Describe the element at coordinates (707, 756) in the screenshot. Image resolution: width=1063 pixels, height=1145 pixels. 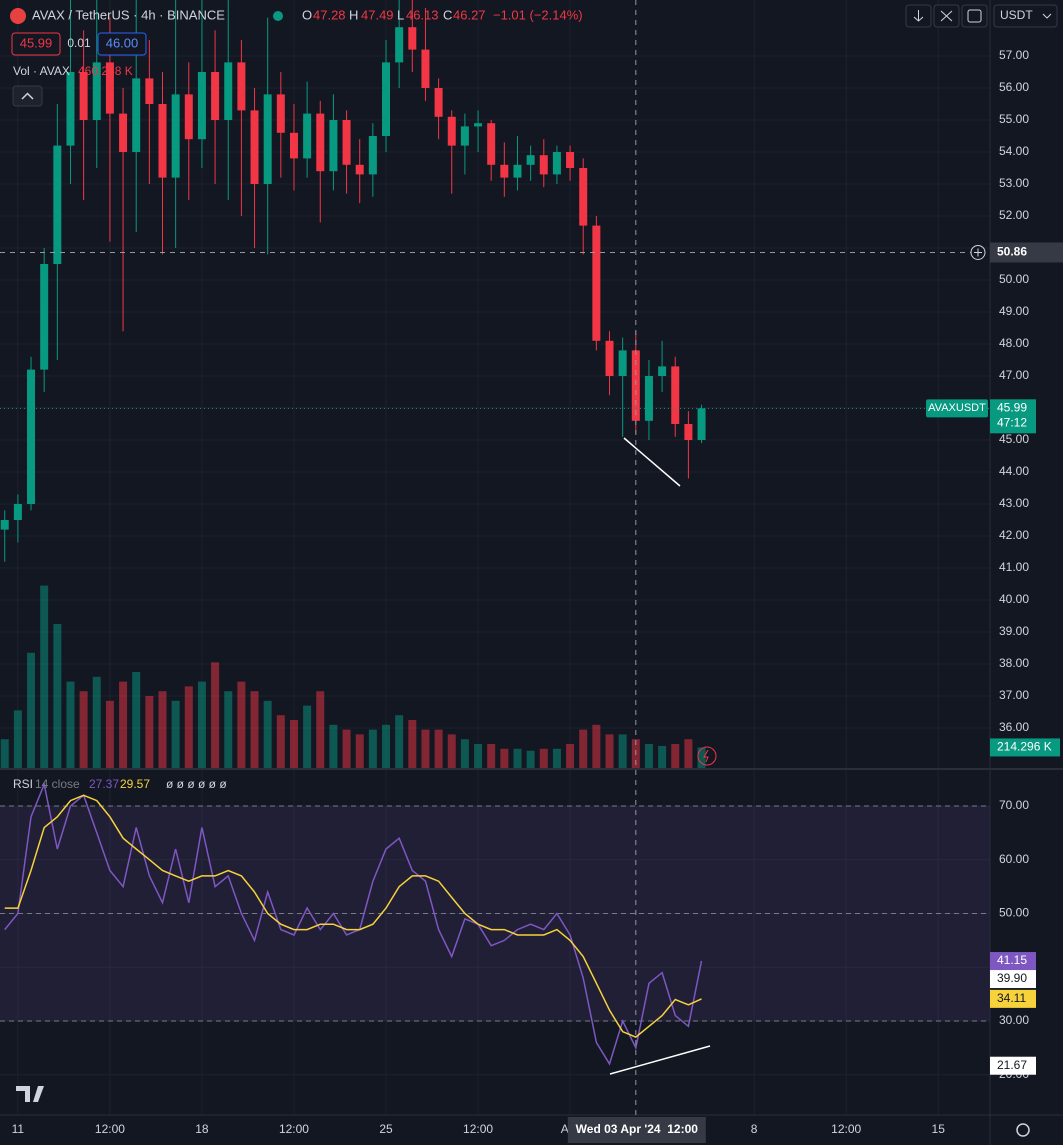
I see `alert-icon` at that location.